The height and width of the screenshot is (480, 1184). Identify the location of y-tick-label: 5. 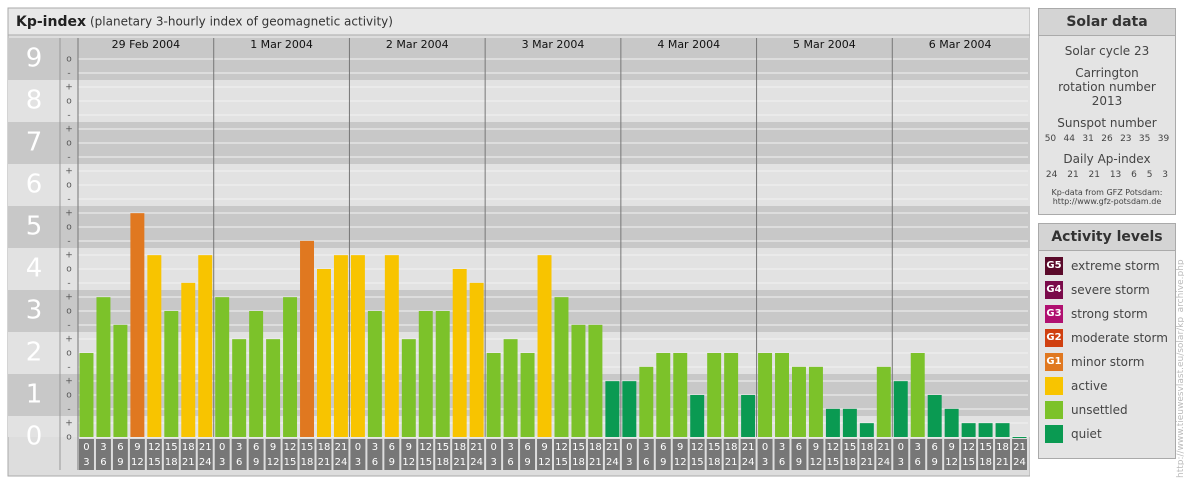
(34, 227).